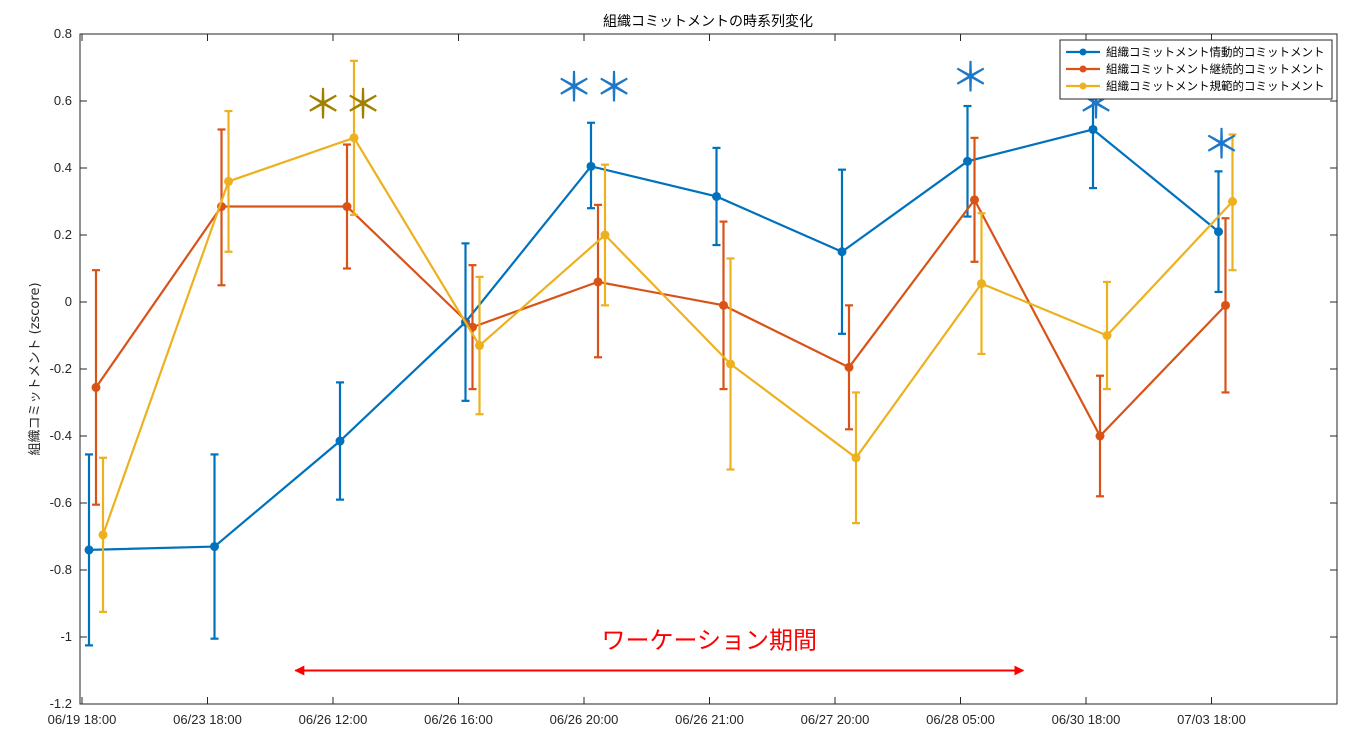 The height and width of the screenshot is (740, 1359). I want to click on legend-item-label: 組織コミットメント情動的コミットメント, so click(1215, 52).